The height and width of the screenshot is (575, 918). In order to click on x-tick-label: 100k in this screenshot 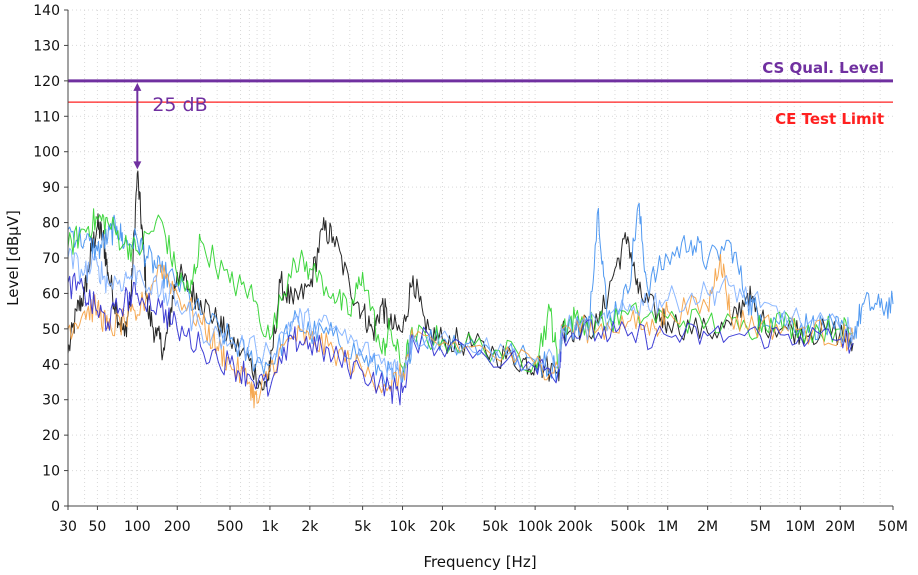, I will do `click(536, 527)`.